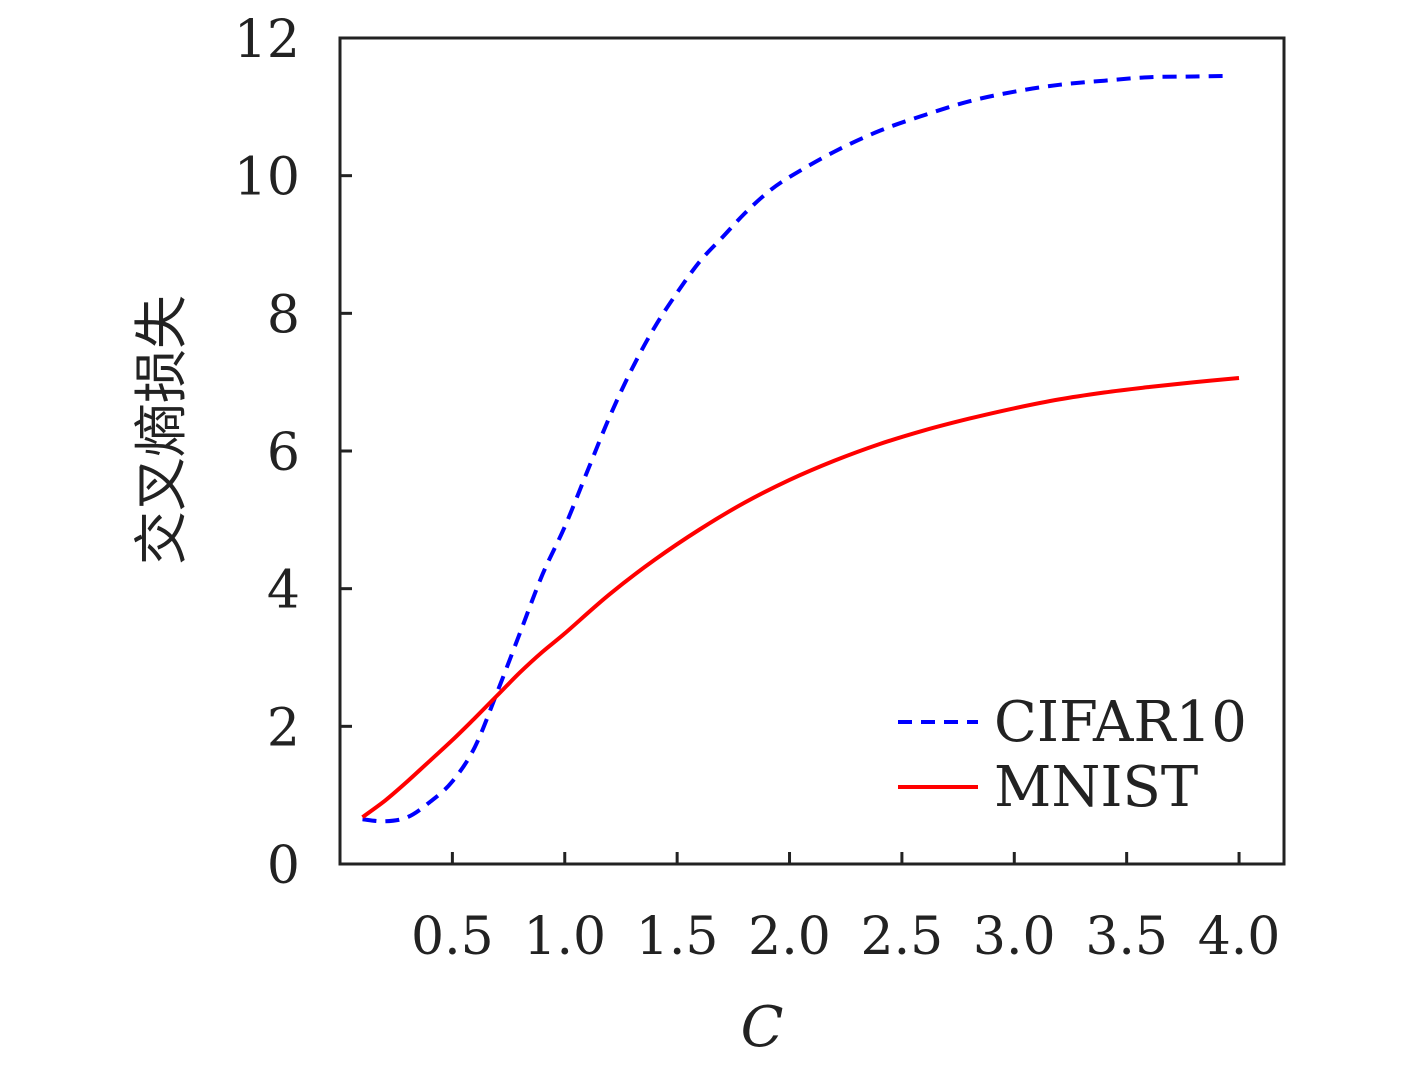 The image size is (1417, 1073). Describe the element at coordinates (1096, 787) in the screenshot. I see `legend-label-mnist: MNIST` at that location.